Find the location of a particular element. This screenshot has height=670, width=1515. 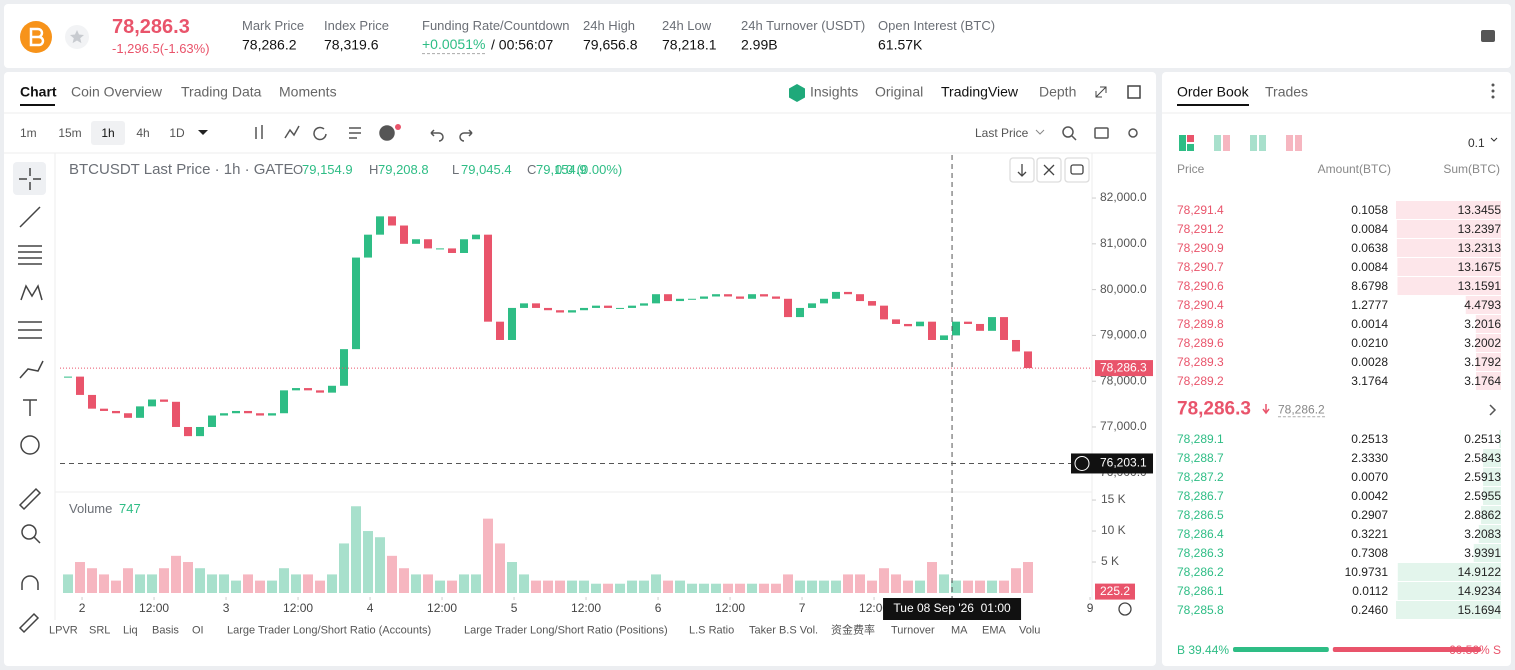

chart-tab: Trading Data is located at coordinates (221, 91).